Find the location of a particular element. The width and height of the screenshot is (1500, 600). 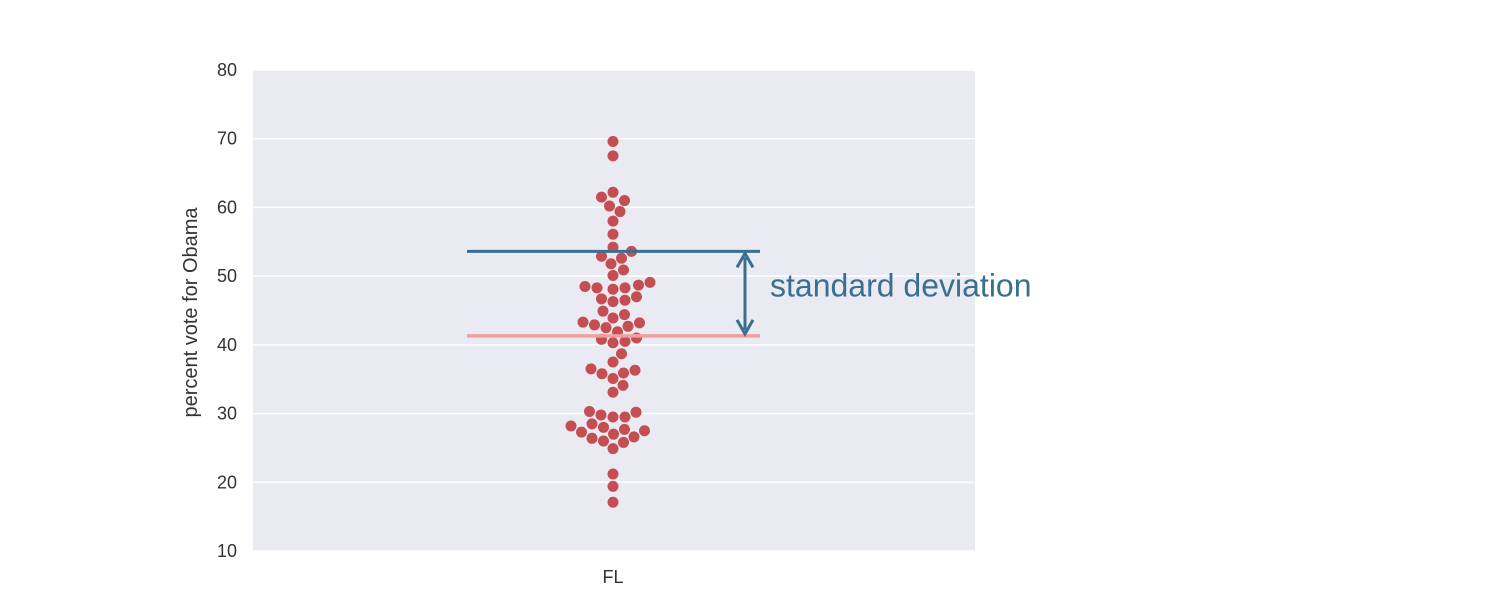

y-tick-label: 60 is located at coordinates (227, 207).